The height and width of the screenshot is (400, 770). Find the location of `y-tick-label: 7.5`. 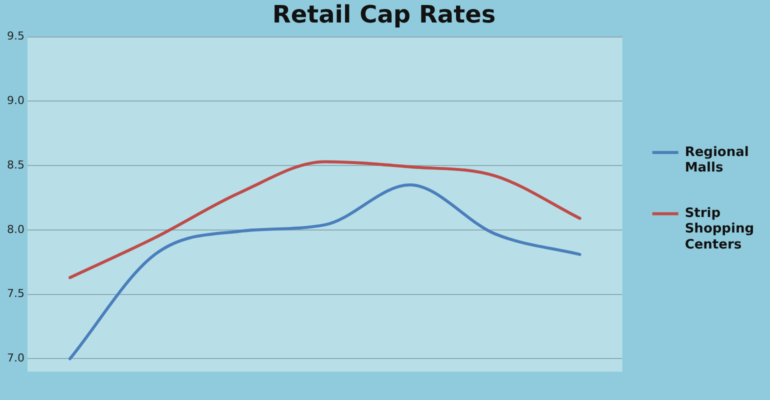

y-tick-label: 7.5 is located at coordinates (15, 293).